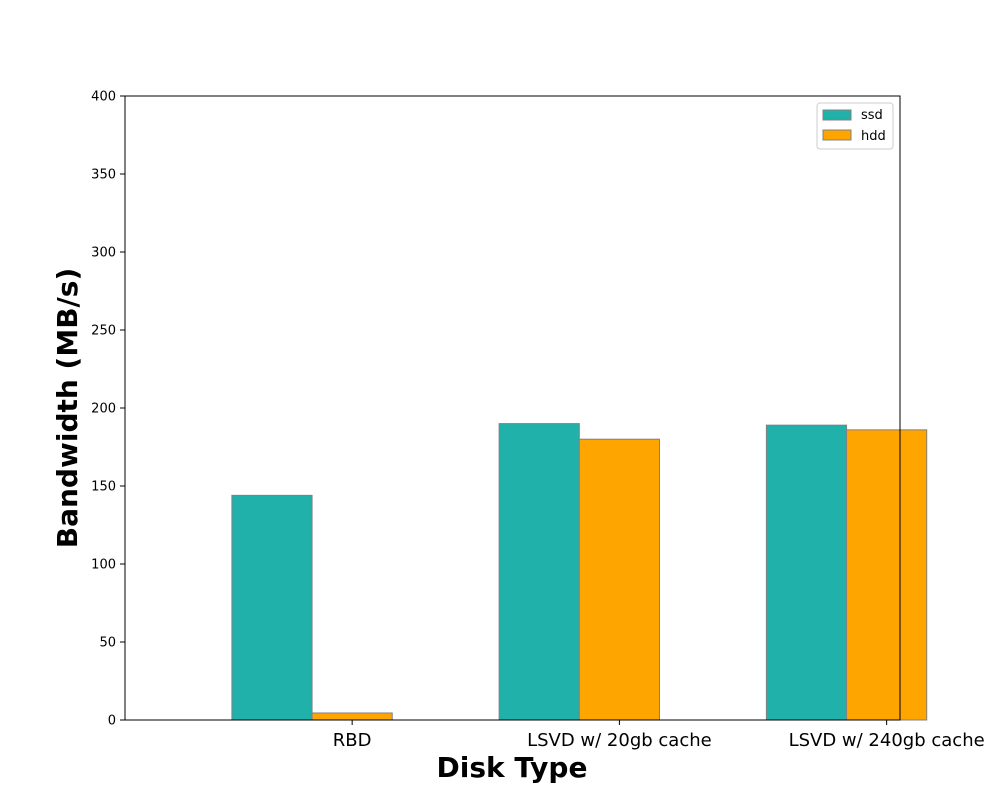 The width and height of the screenshot is (1000, 800). I want to click on x-category-label-2: LSVD w/ 240gb cache, so click(887, 740).